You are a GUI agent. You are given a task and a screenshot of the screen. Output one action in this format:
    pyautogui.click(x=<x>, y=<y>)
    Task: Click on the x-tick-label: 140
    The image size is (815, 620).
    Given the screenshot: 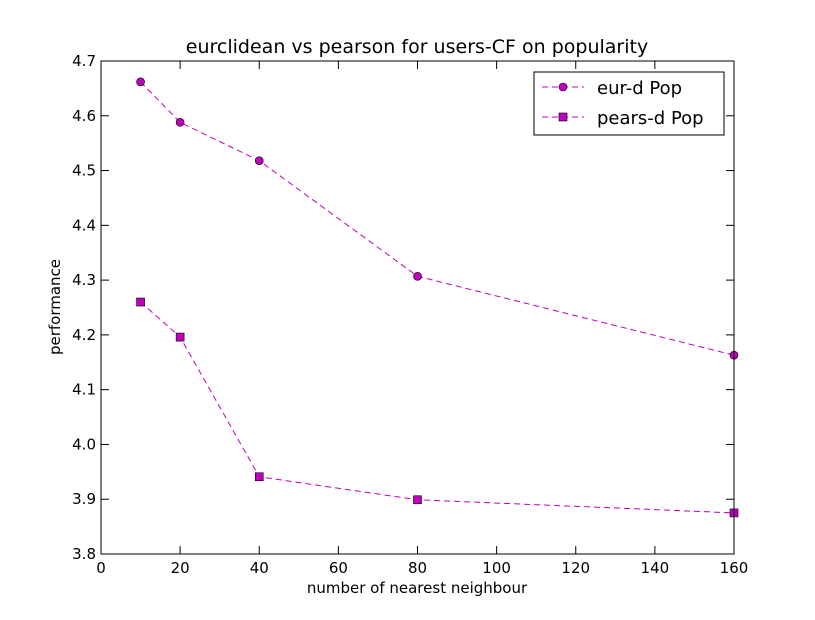 What is the action you would take?
    pyautogui.click(x=655, y=568)
    